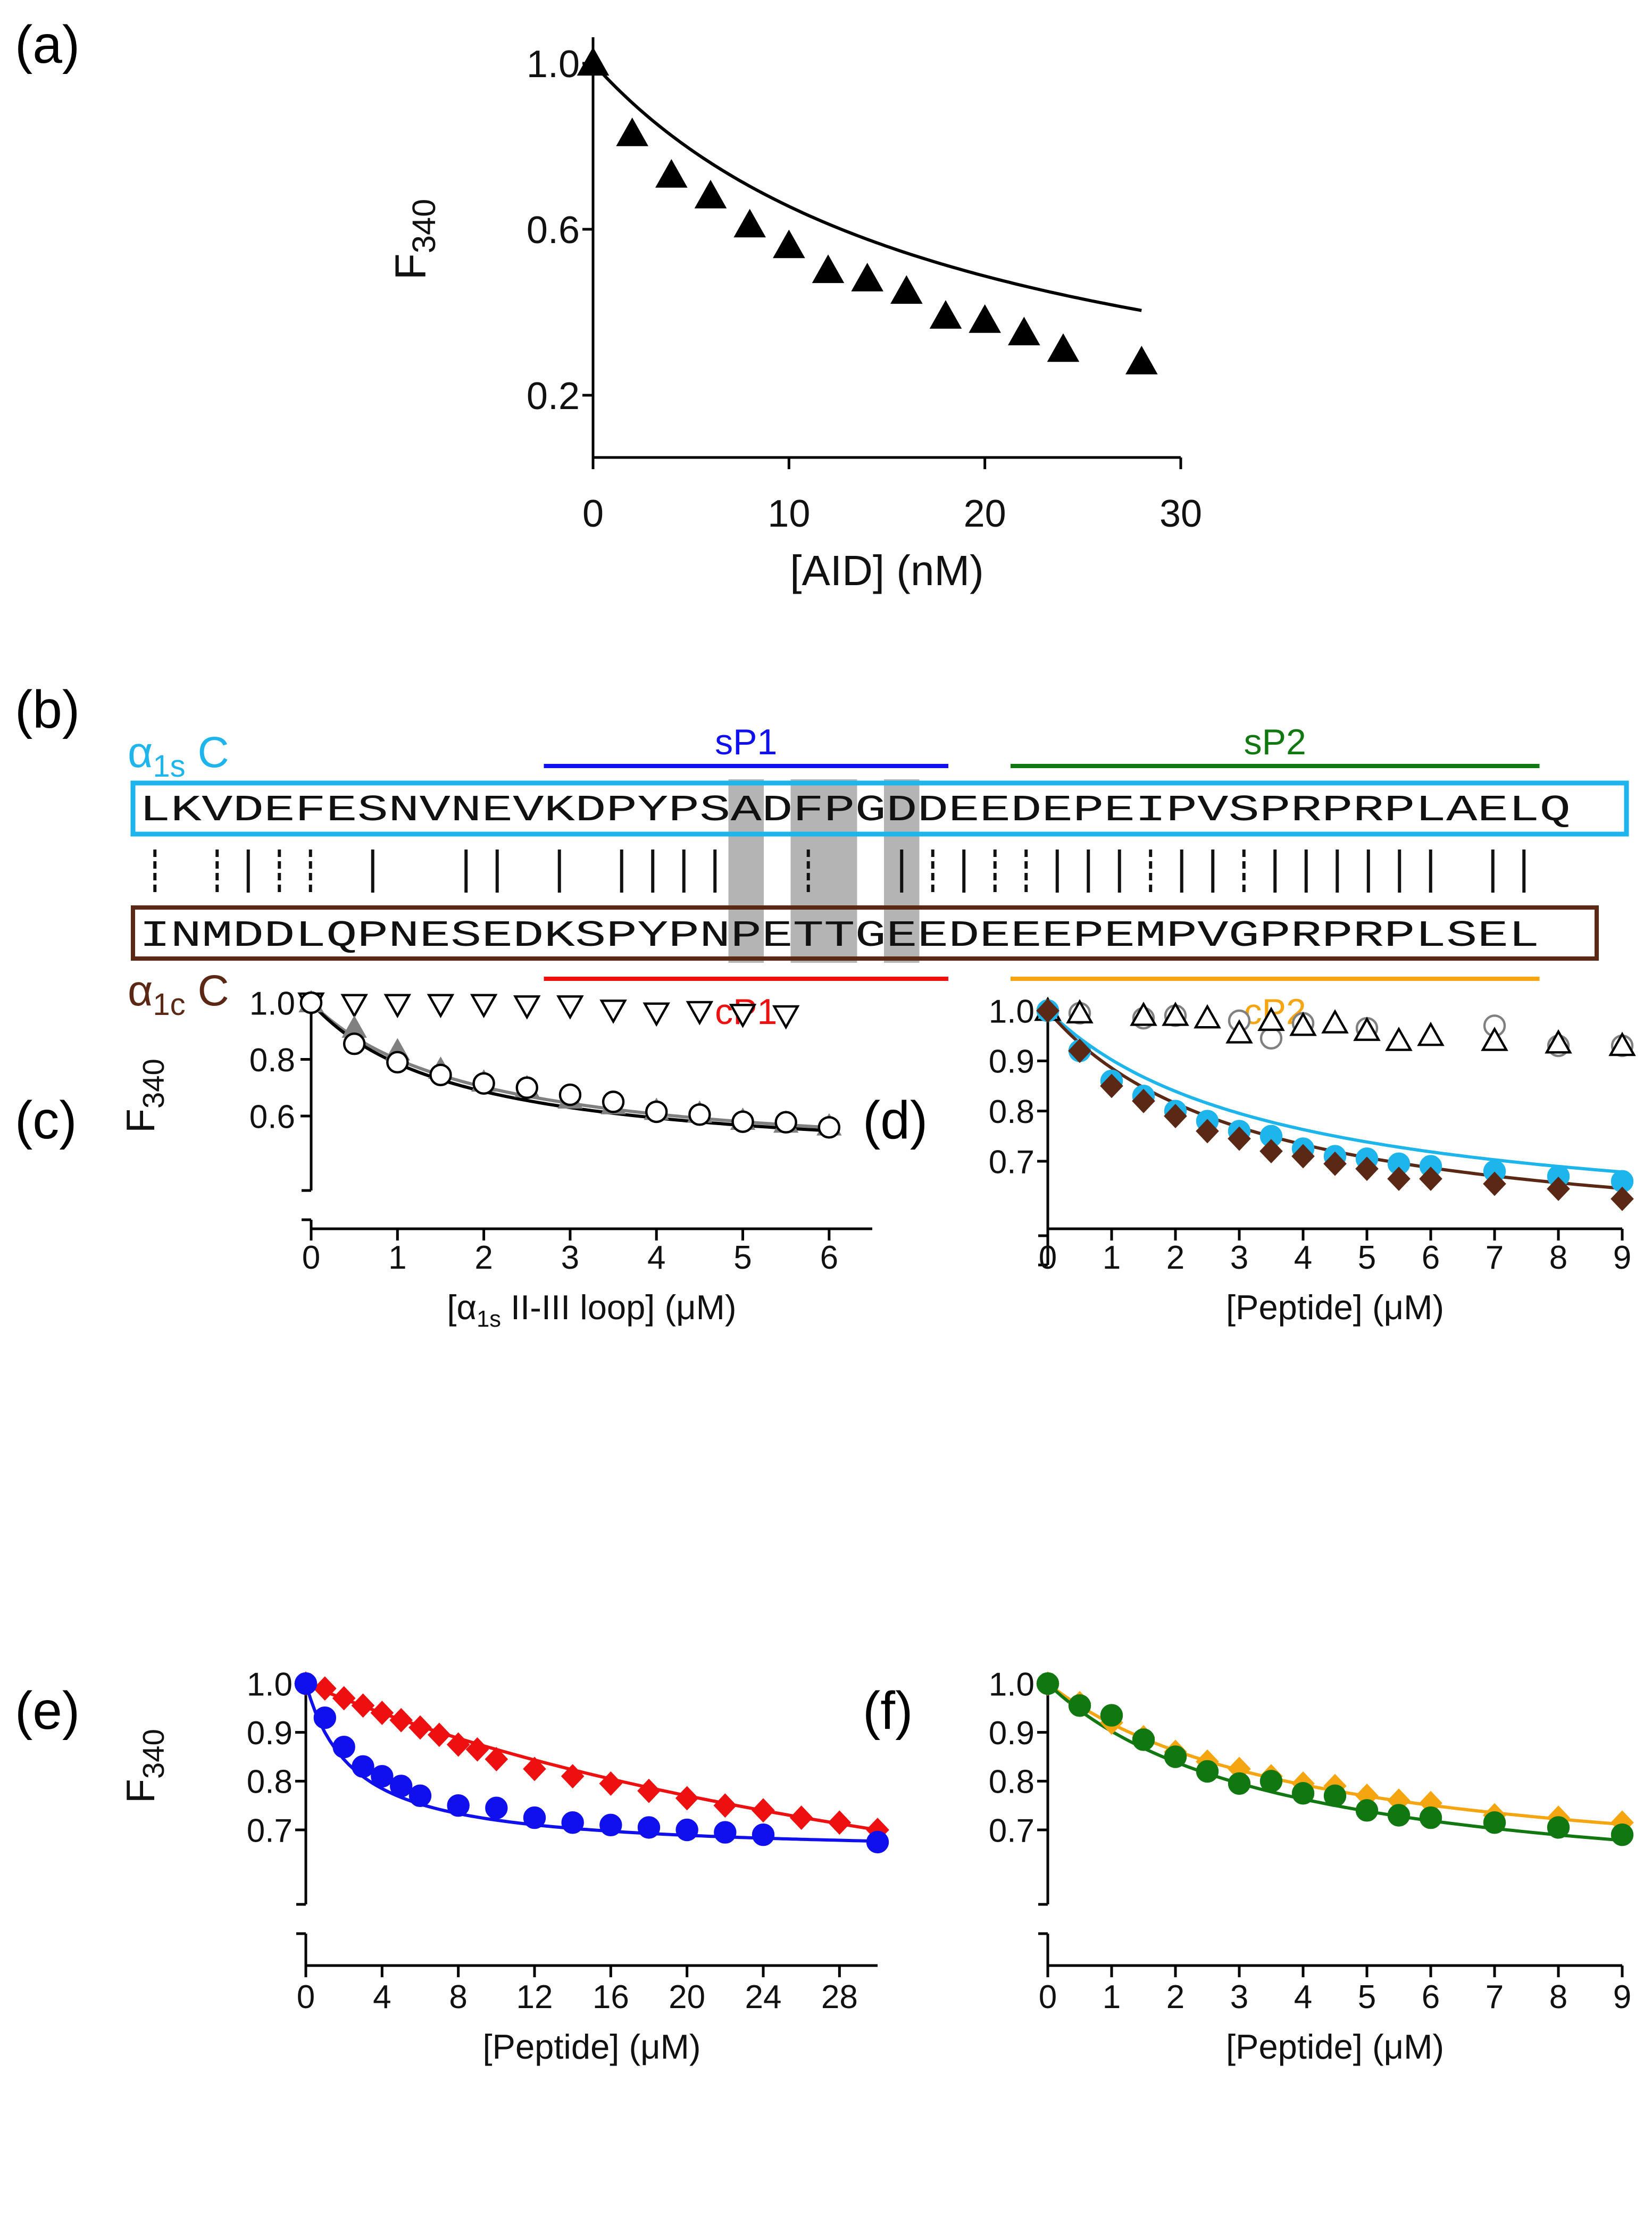  What do you see at coordinates (1112, 1258) in the screenshot?
I see `x-tick-label: 1` at bounding box center [1112, 1258].